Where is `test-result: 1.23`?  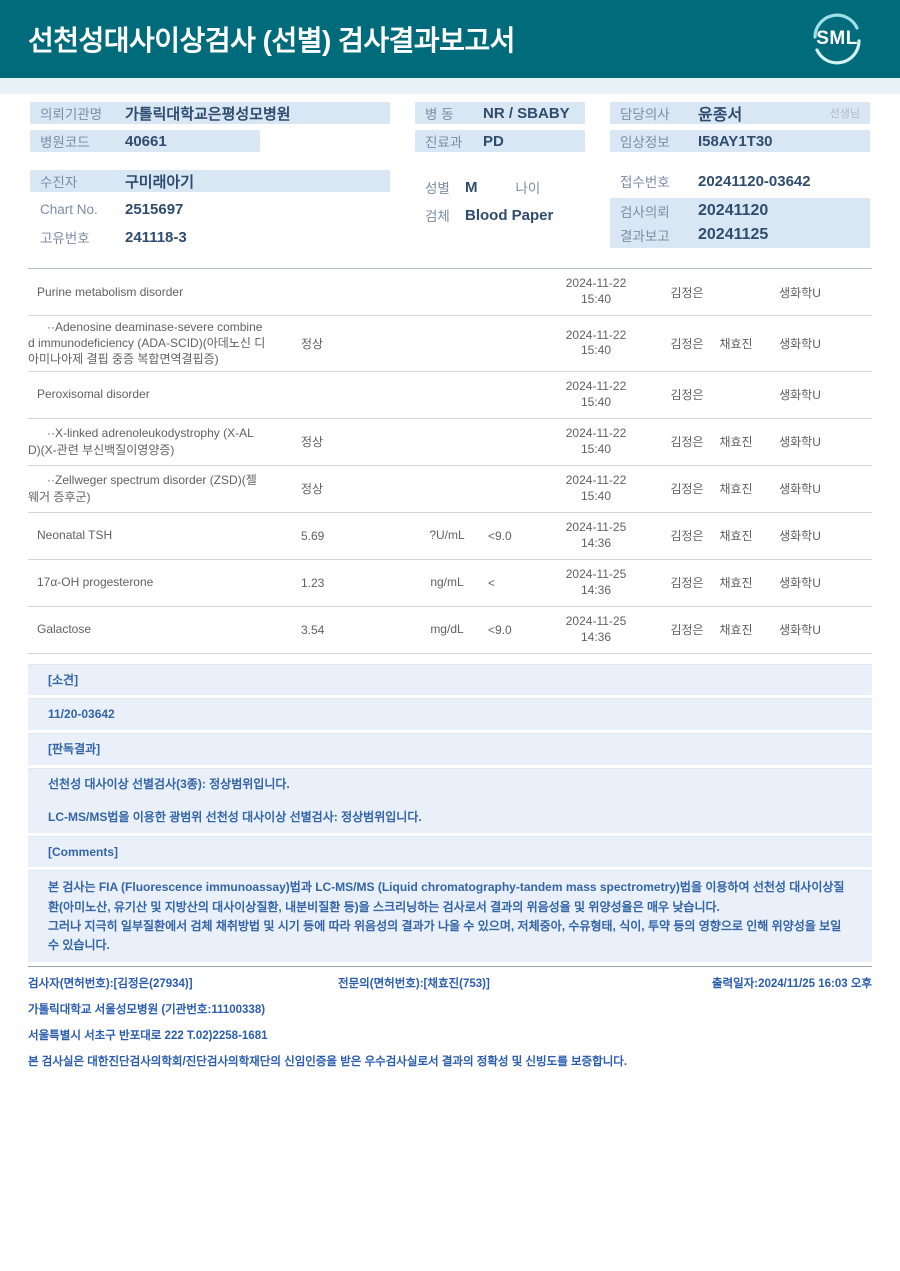 test-result: 1.23 is located at coordinates (313, 582).